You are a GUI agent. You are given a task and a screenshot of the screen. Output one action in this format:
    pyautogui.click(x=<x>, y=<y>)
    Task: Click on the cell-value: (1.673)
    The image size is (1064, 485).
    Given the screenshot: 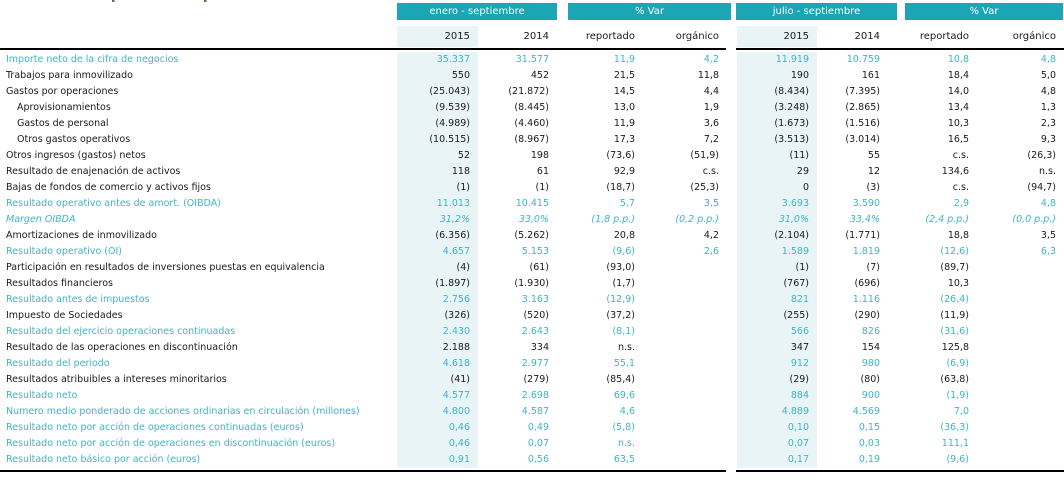 What is the action you would take?
    pyautogui.click(x=777, y=124)
    